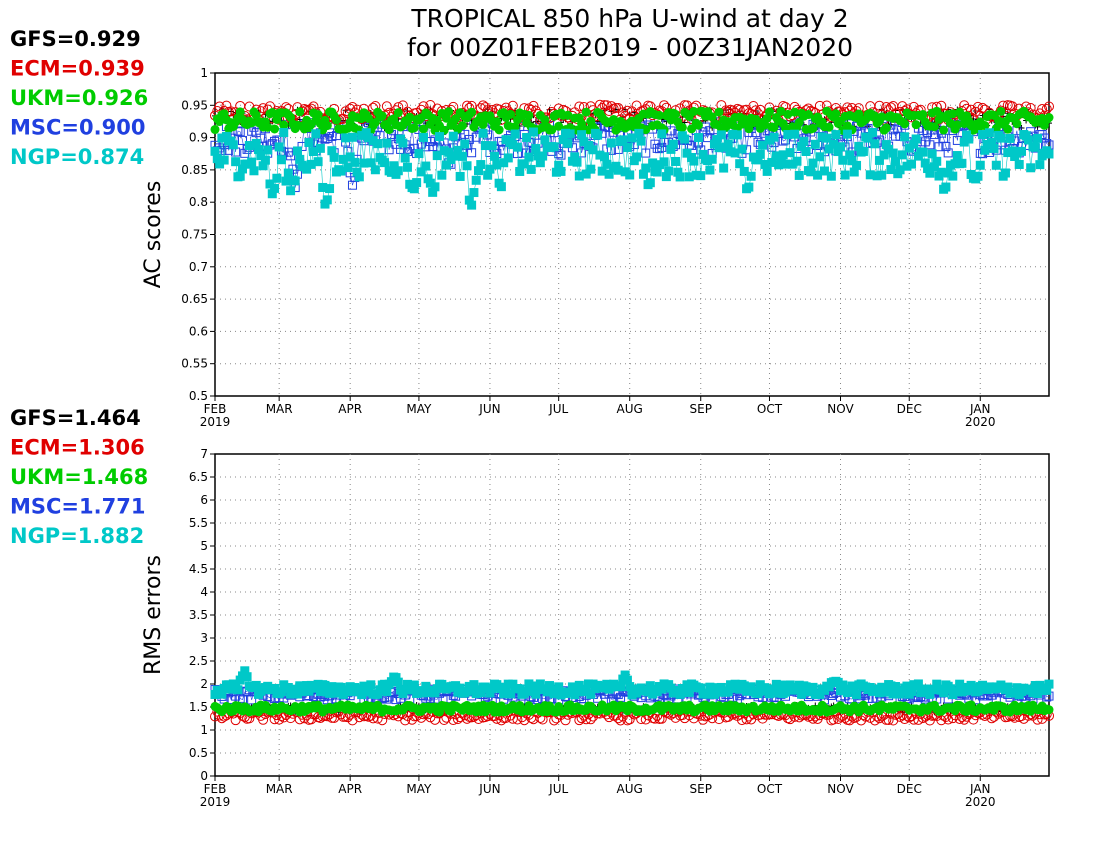  Describe the element at coordinates (630, 789) in the screenshot. I see `x-month-label: AUG` at that location.